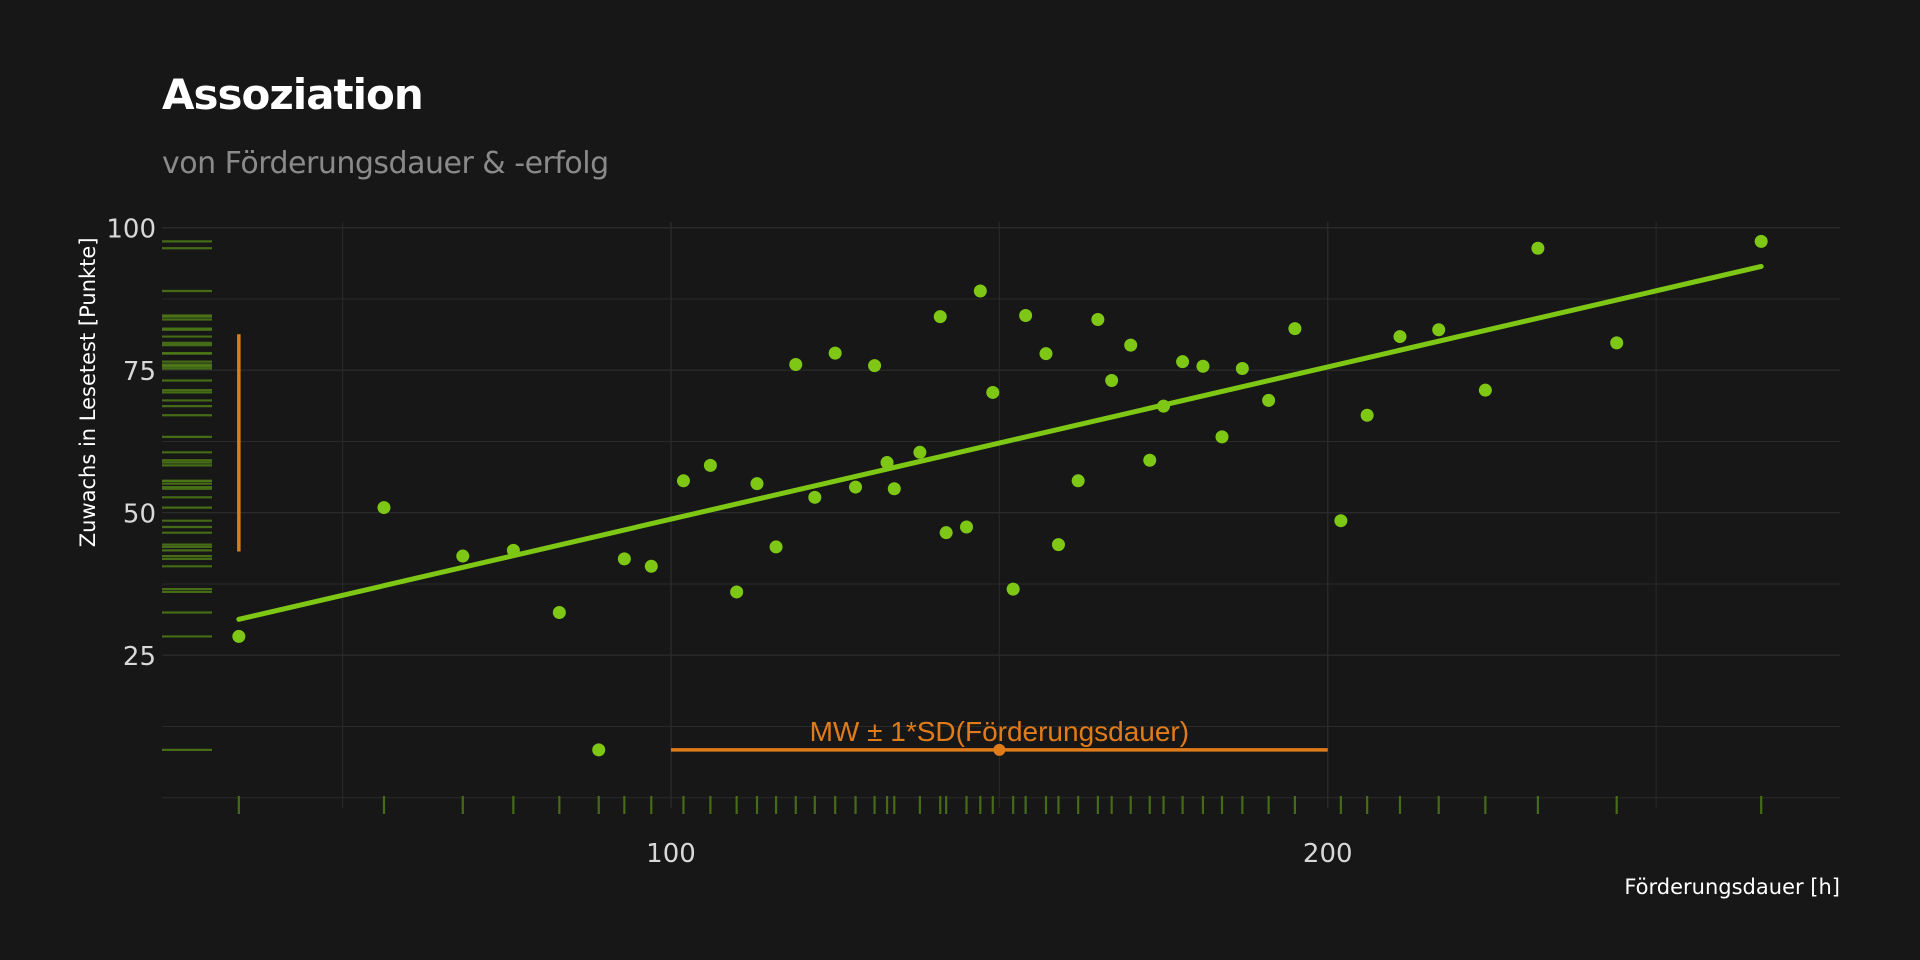 This screenshot has width=1920, height=960. I want to click on x-axis-title: Förderungsdauer [h], so click(1732, 887).